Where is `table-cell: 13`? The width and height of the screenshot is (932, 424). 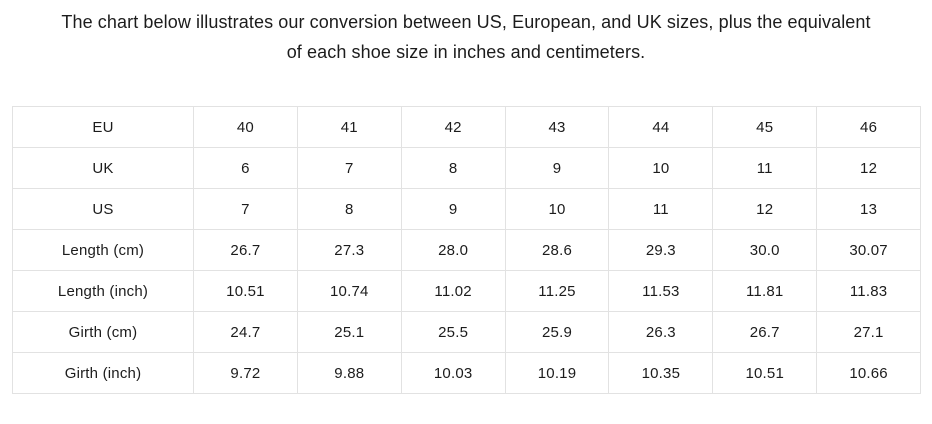 table-cell: 13 is located at coordinates (869, 209).